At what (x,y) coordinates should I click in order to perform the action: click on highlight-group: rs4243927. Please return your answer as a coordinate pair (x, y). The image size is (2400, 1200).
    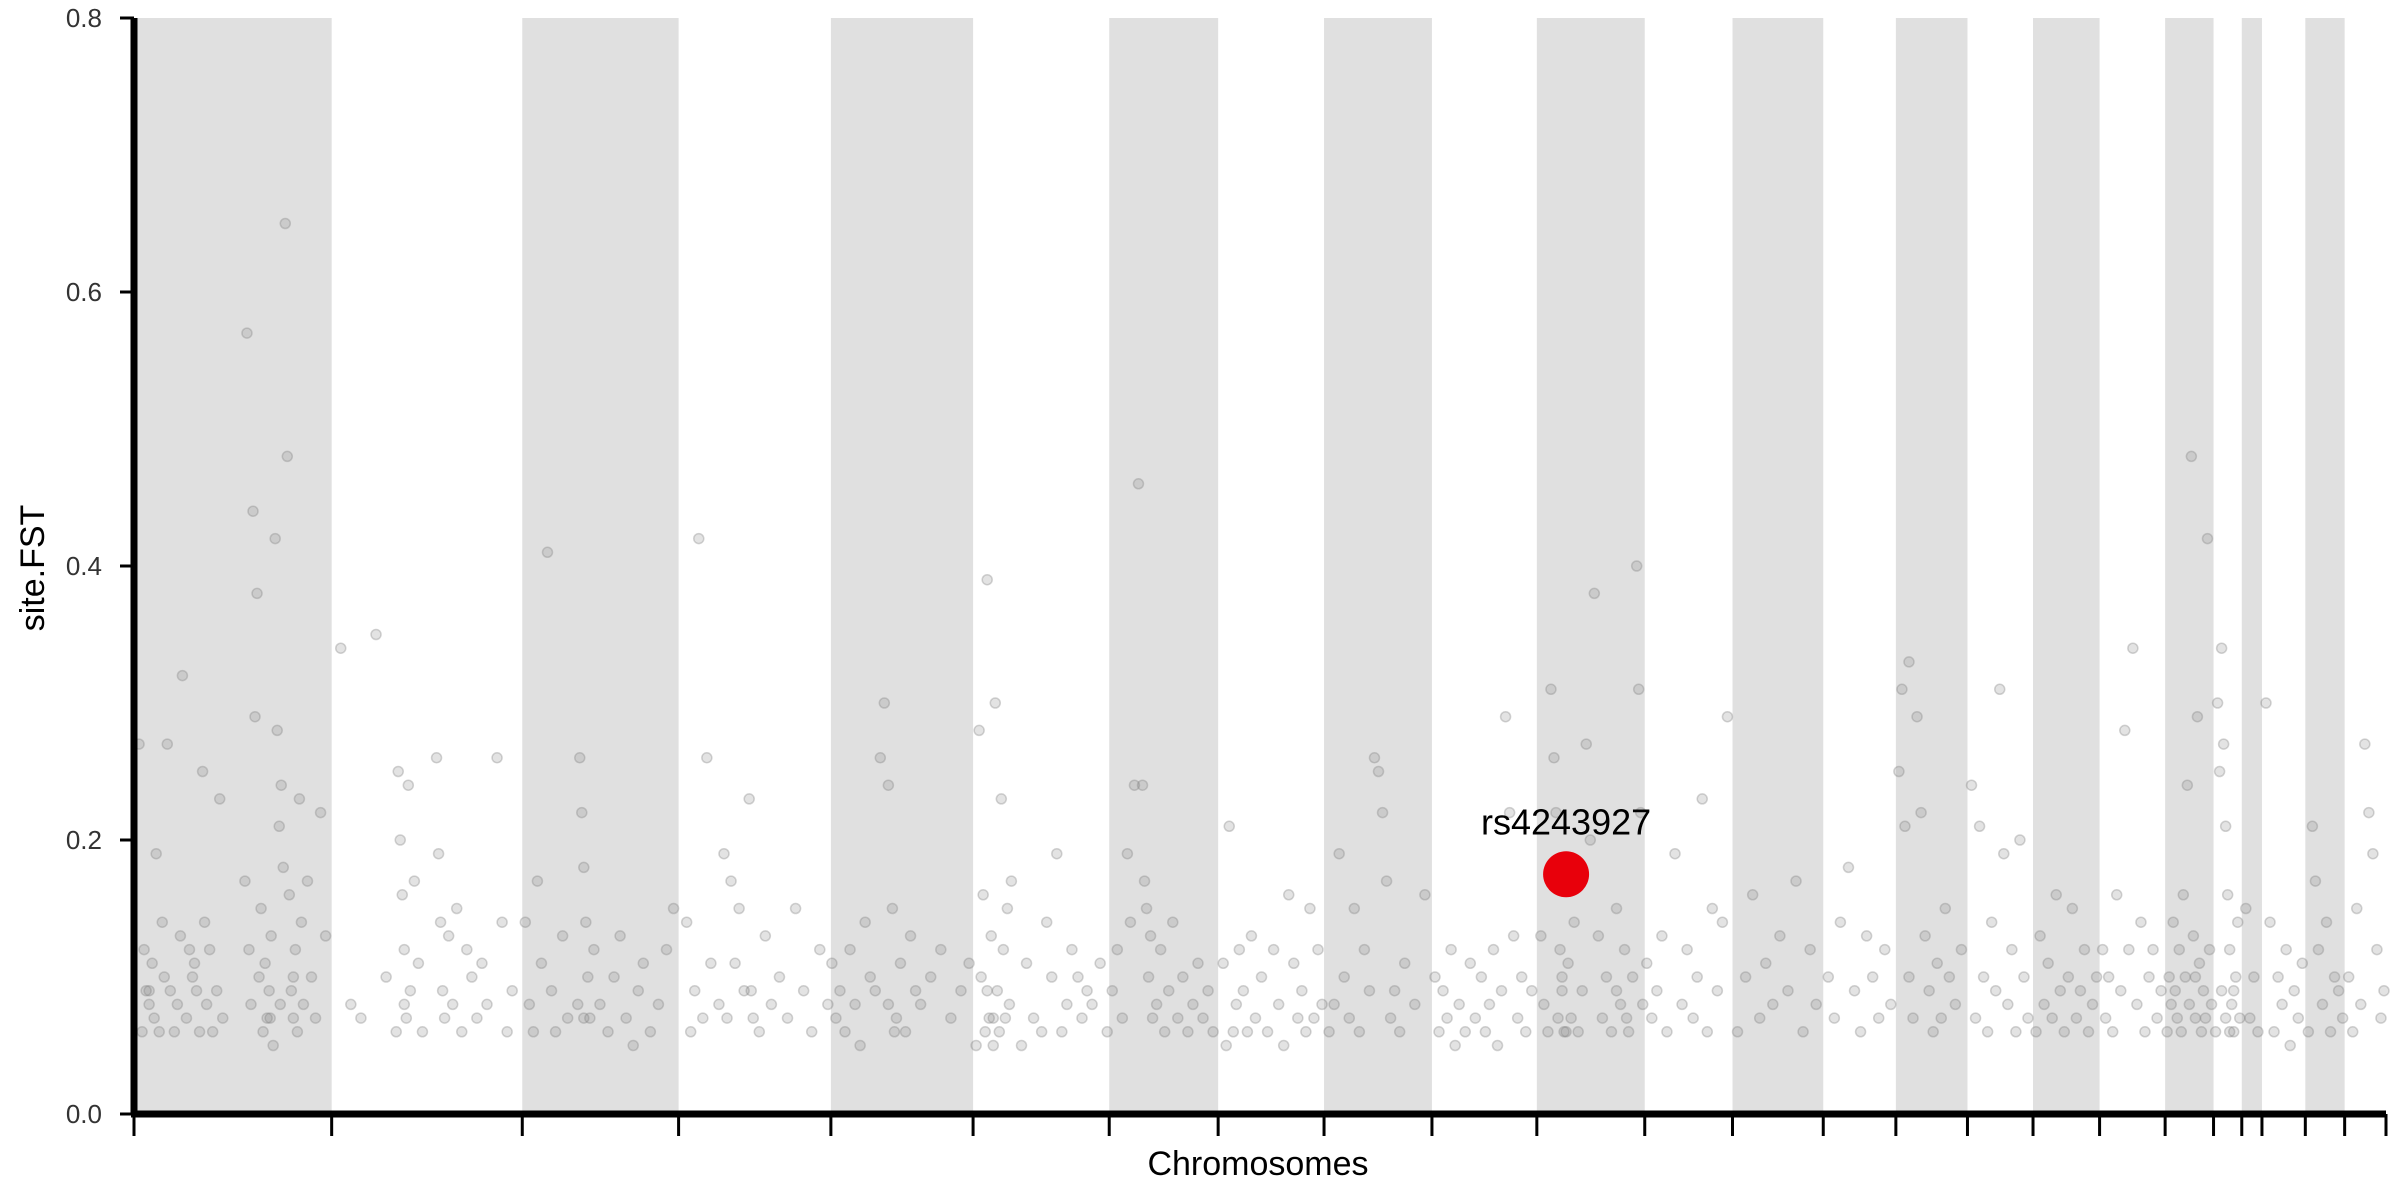
    Looking at the image, I should click on (1566, 849).